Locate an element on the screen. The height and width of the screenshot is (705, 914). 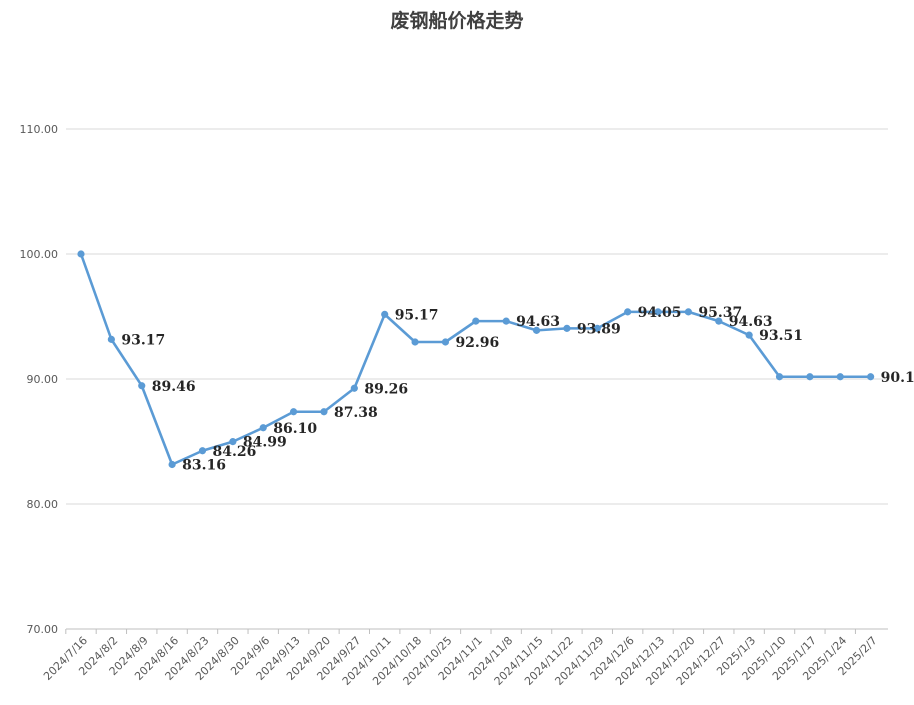
y-axis: 70.00 80.00 90.00 100.00 110.00 is located at coordinates (39, 379).